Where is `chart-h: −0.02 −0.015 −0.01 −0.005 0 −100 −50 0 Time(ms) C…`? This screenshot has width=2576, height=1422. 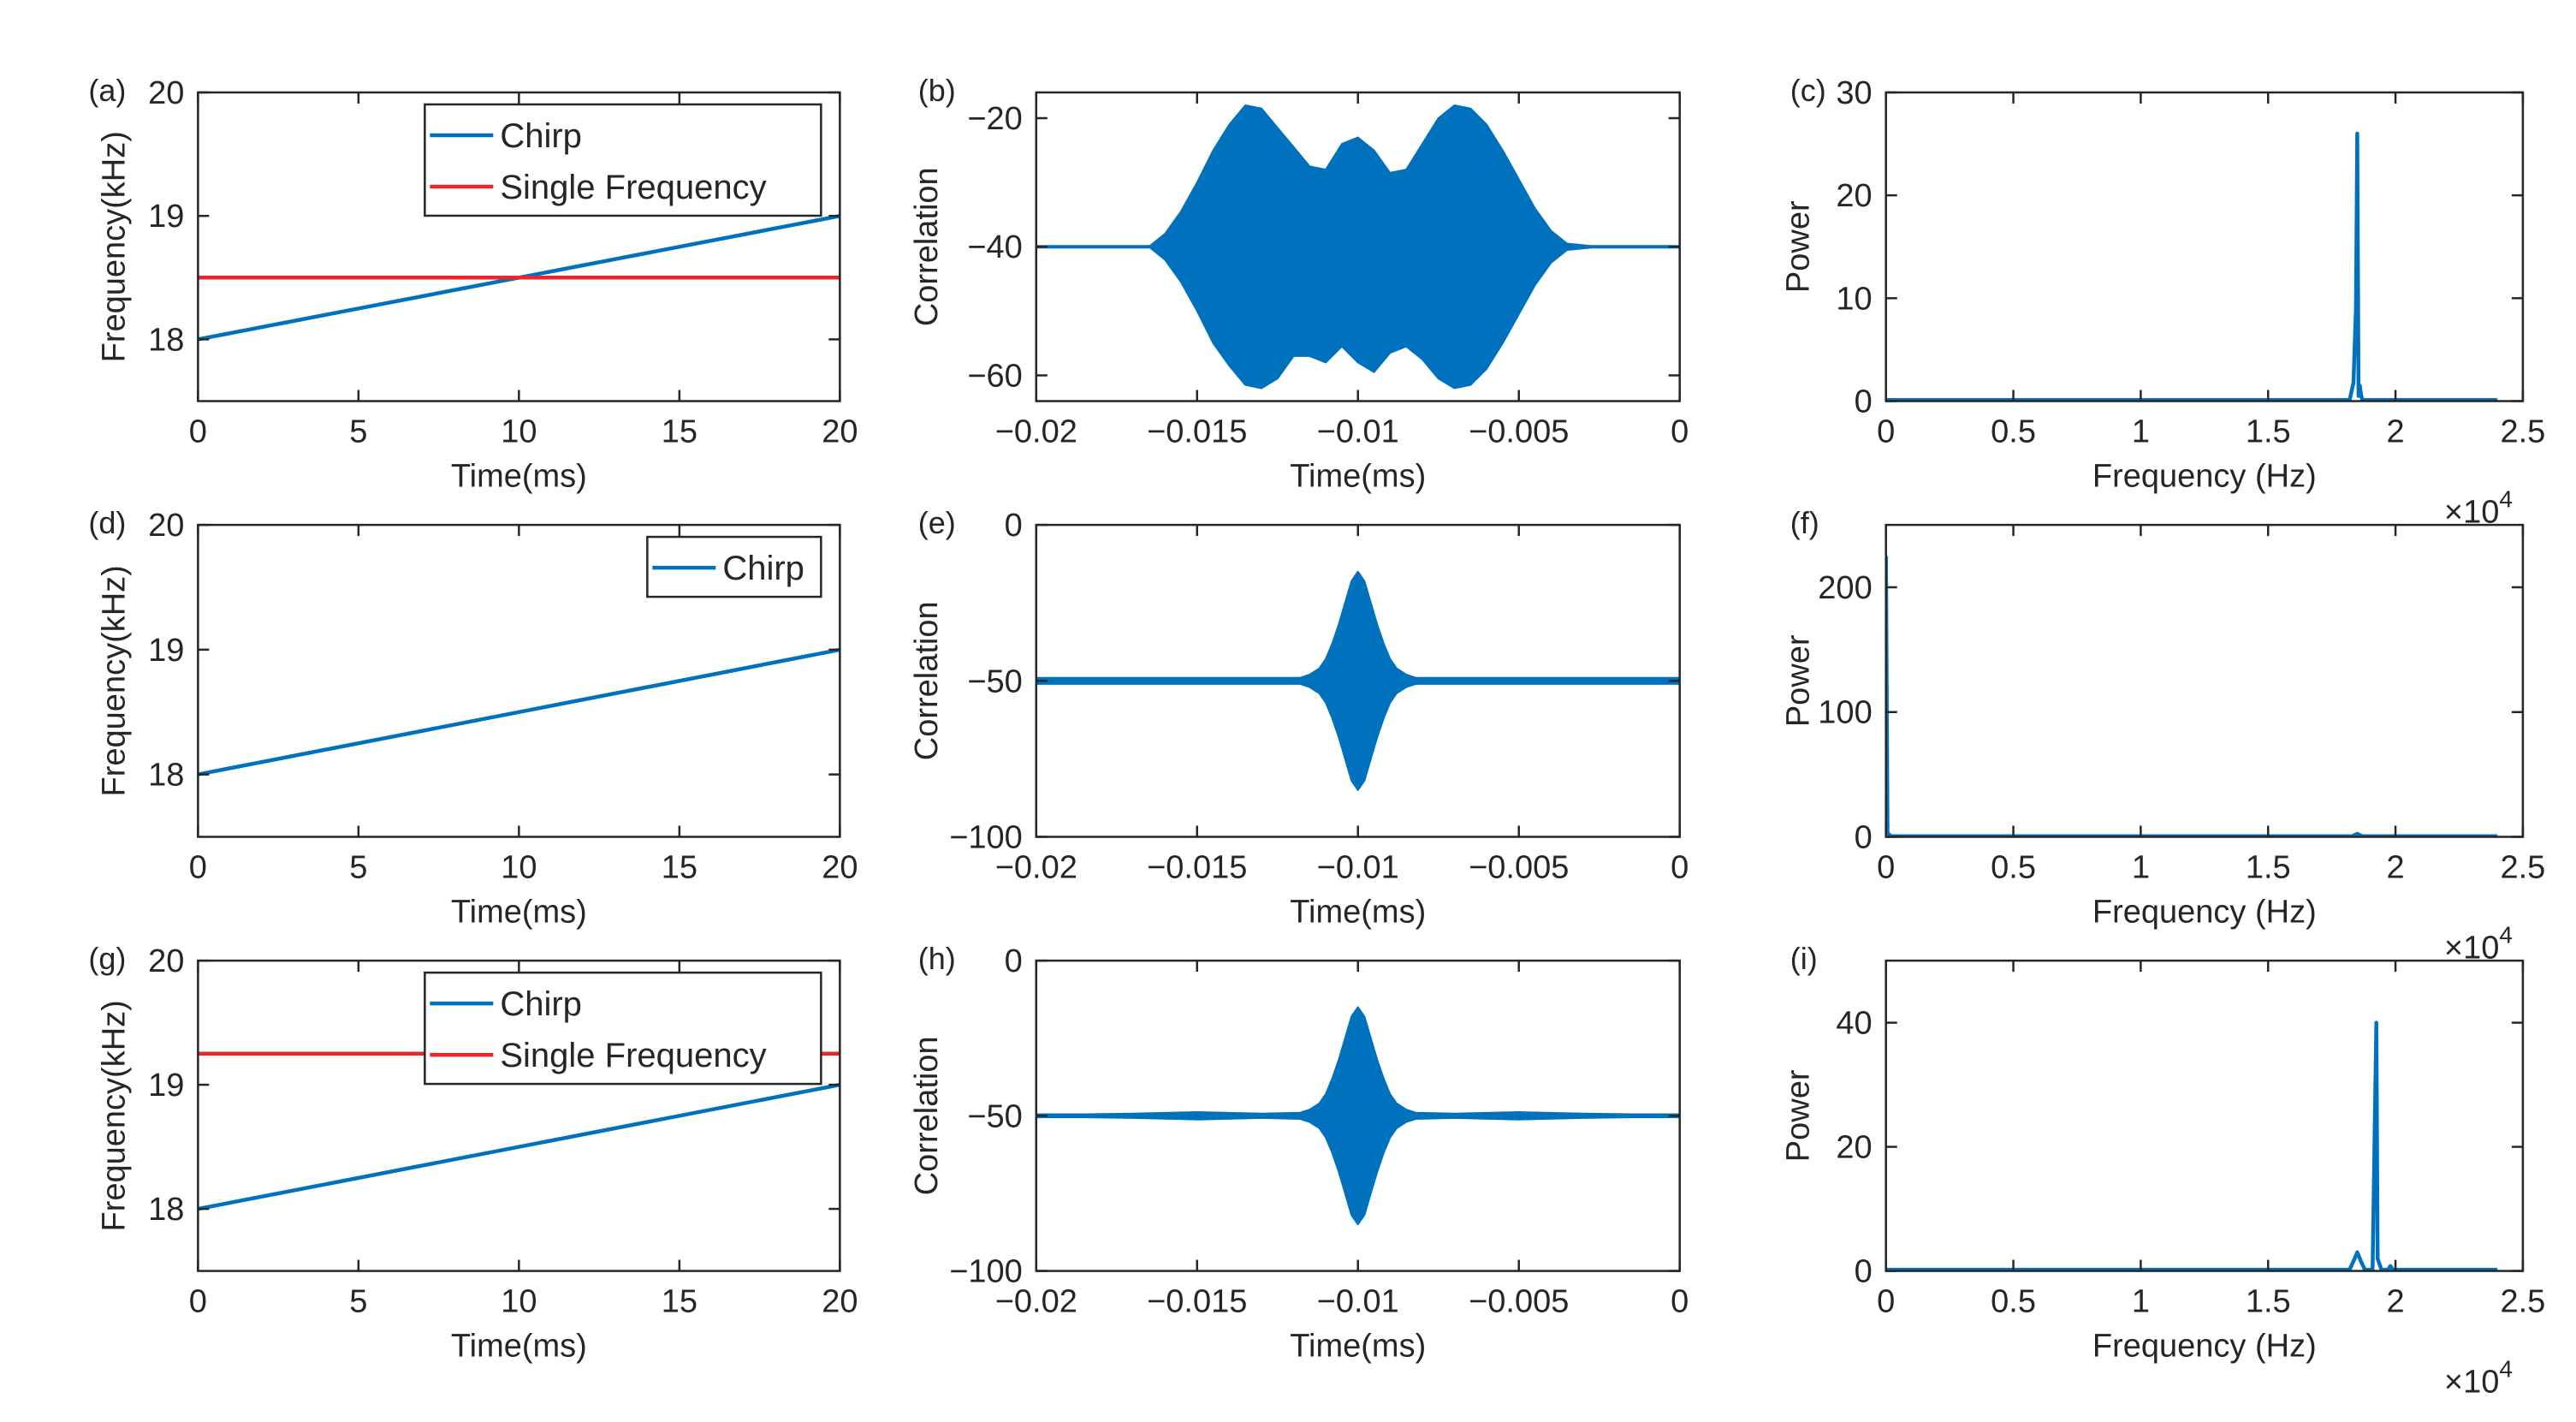 chart-h: −0.02 −0.015 −0.01 −0.005 0 −100 −50 0 Time(ms) C… is located at coordinates (1299, 1152).